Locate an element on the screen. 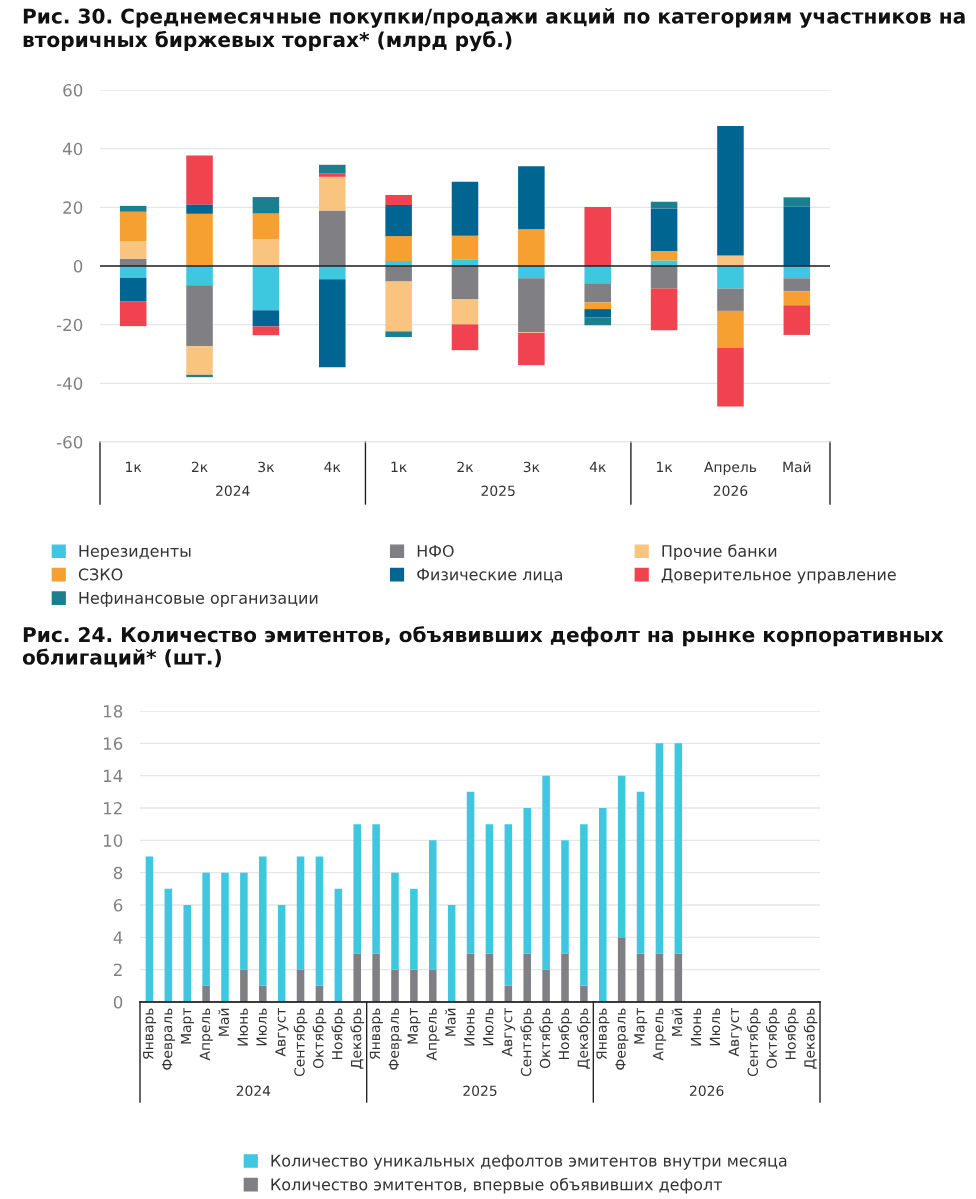 The width and height of the screenshot is (976, 1199). x-tick-label: 3к is located at coordinates (266, 467).